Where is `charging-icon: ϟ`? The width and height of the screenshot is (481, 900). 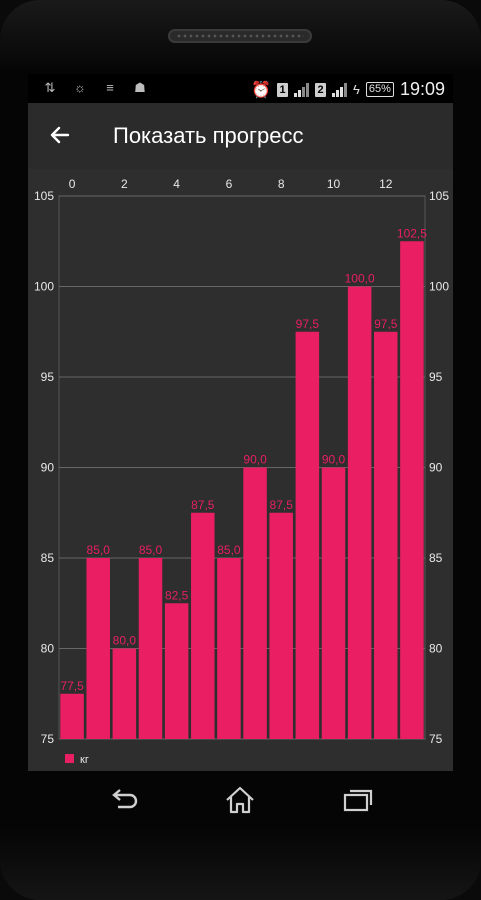 charging-icon: ϟ is located at coordinates (356, 89).